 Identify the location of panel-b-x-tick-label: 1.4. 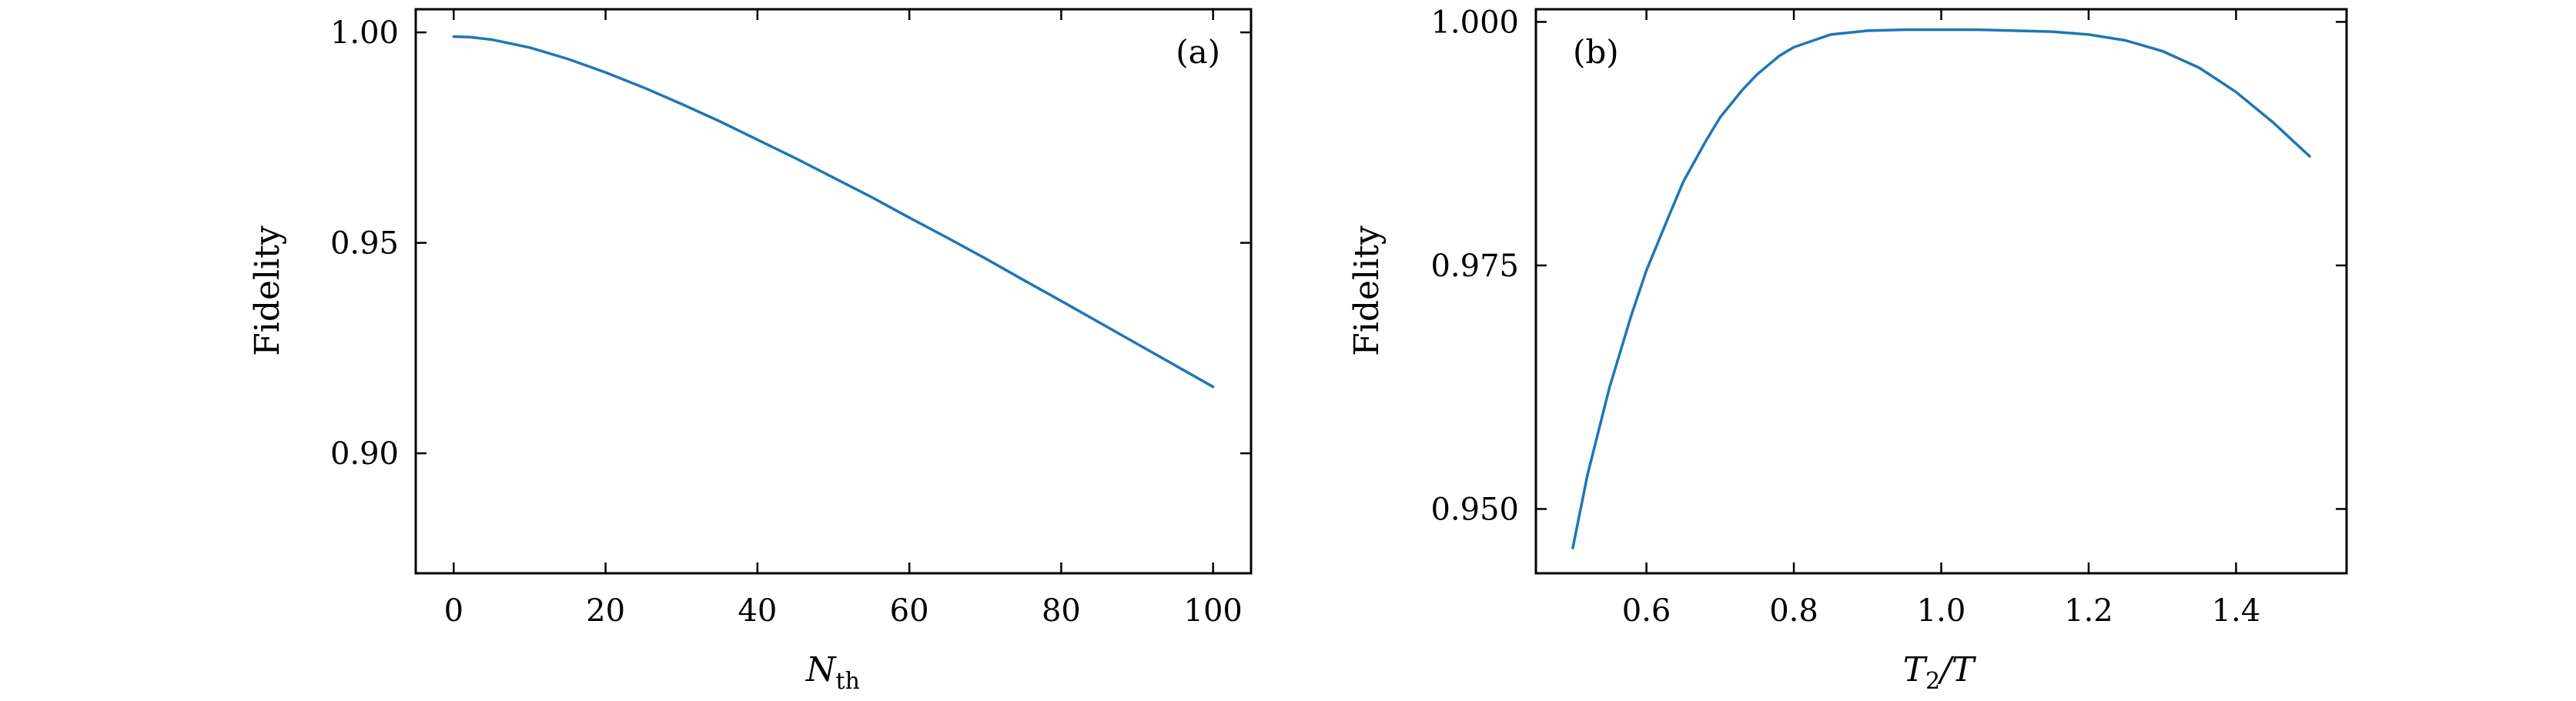
(2236, 611).